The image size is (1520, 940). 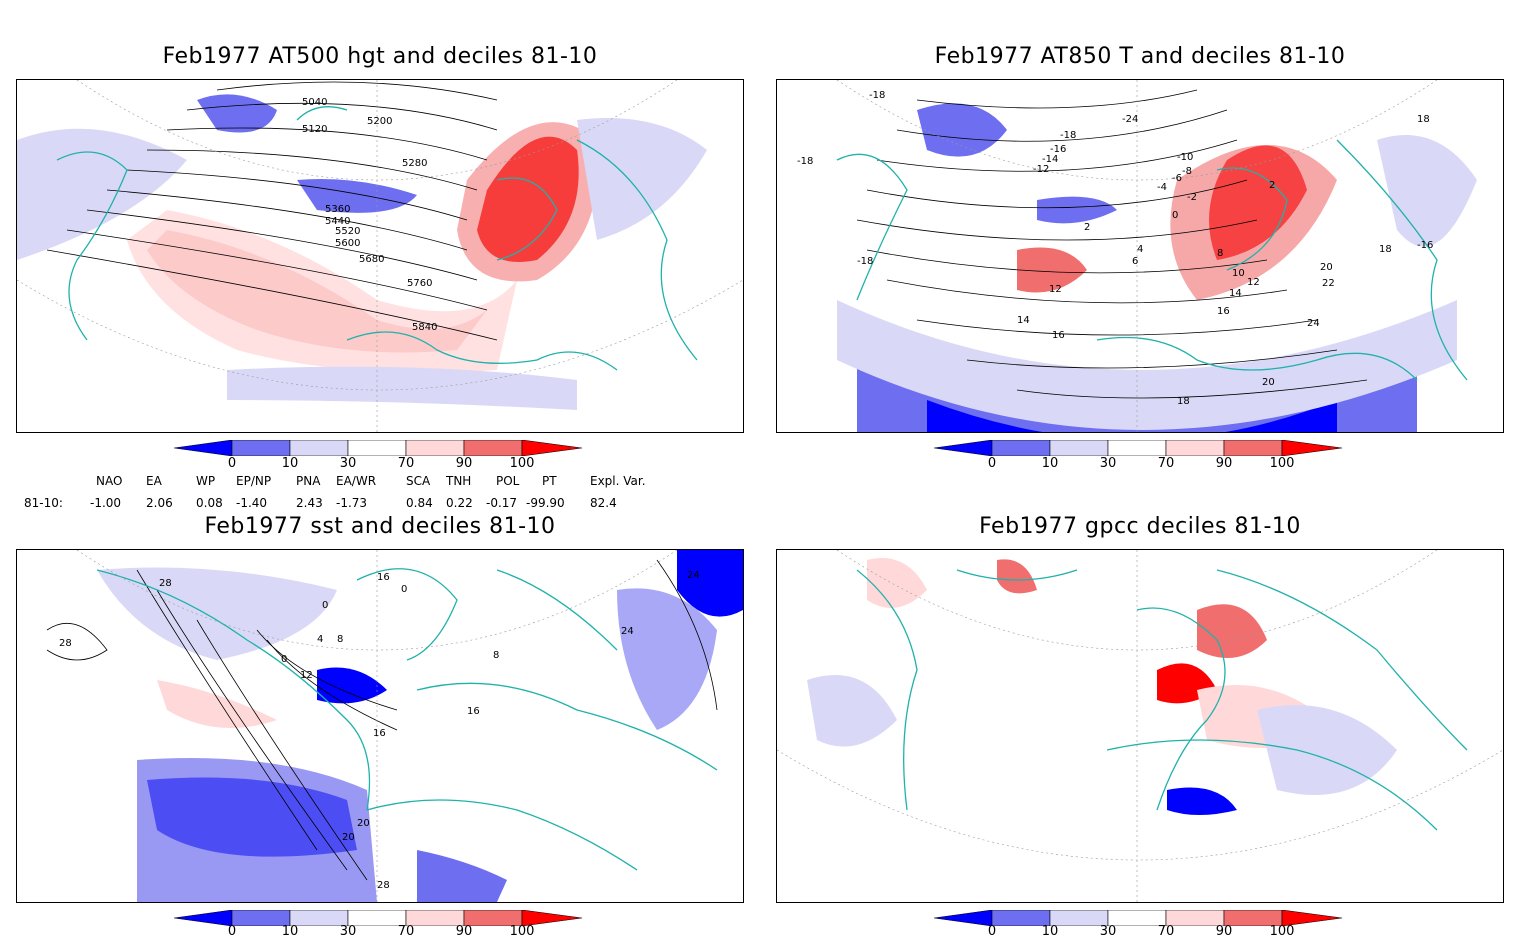 I want to click on shade-blue-bottom-core, so click(x=1132, y=416).